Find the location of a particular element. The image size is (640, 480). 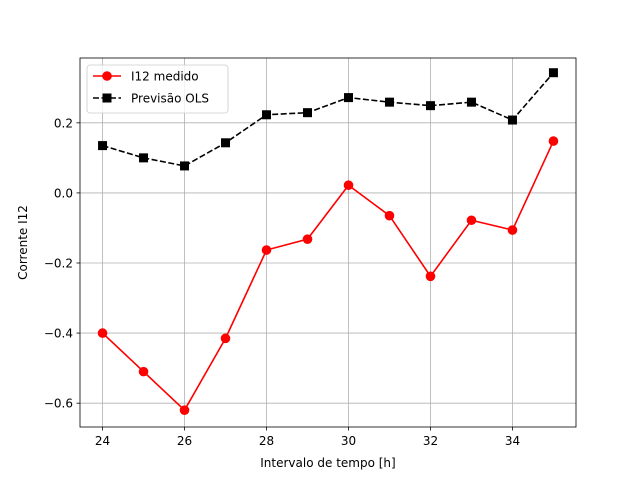

x-tick-label: 32 is located at coordinates (430, 441).